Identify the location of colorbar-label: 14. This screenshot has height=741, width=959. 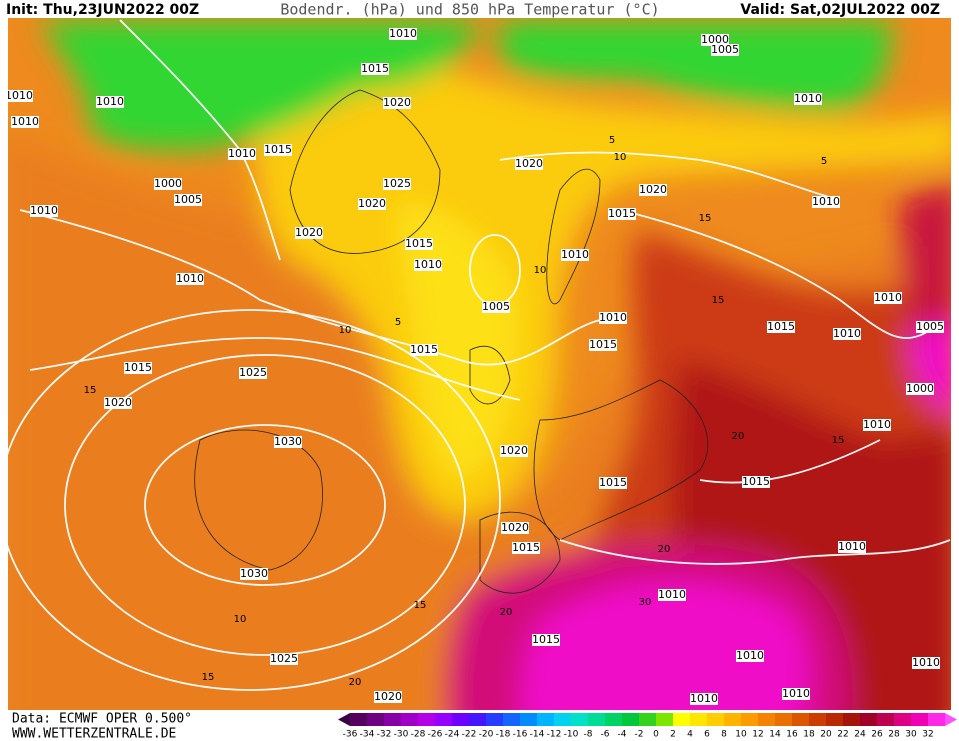
(775, 735).